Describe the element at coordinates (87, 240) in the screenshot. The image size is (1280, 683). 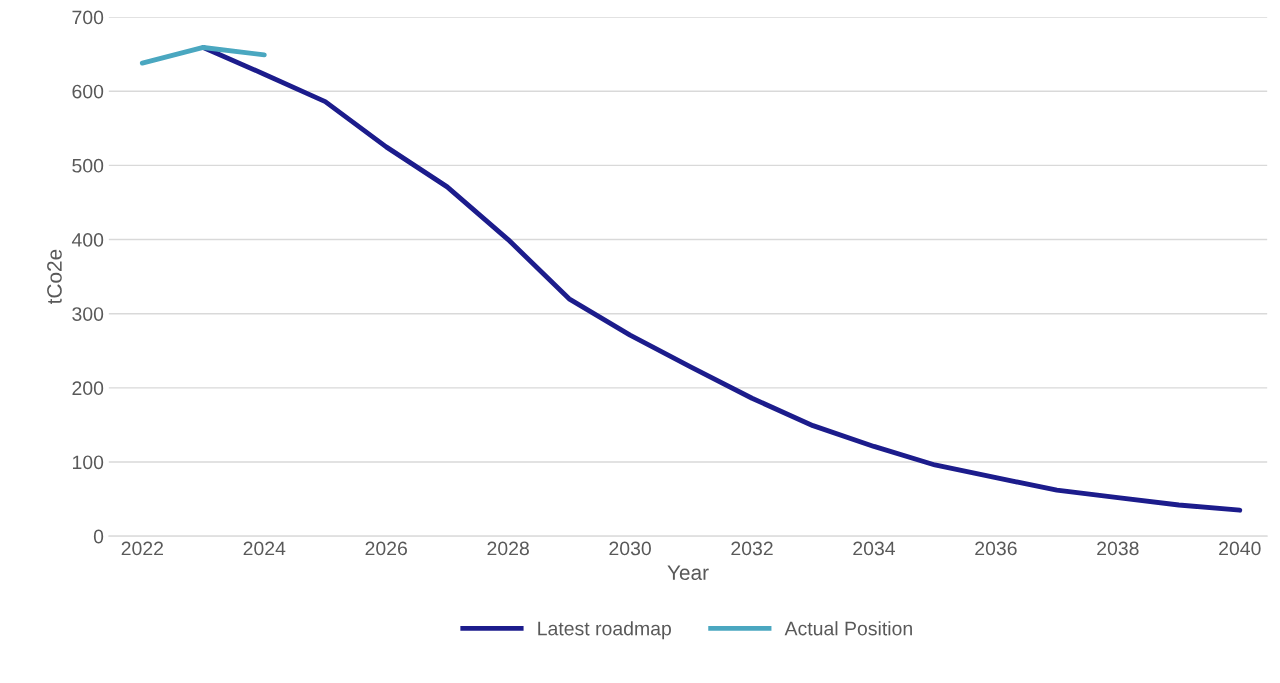
I see `y-tick-label: 400` at that location.